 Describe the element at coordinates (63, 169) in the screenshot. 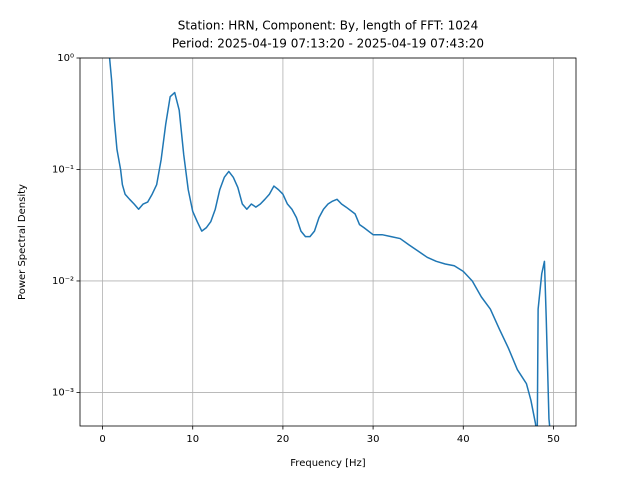

I see `y-tick-label: 10⁻¹` at that location.